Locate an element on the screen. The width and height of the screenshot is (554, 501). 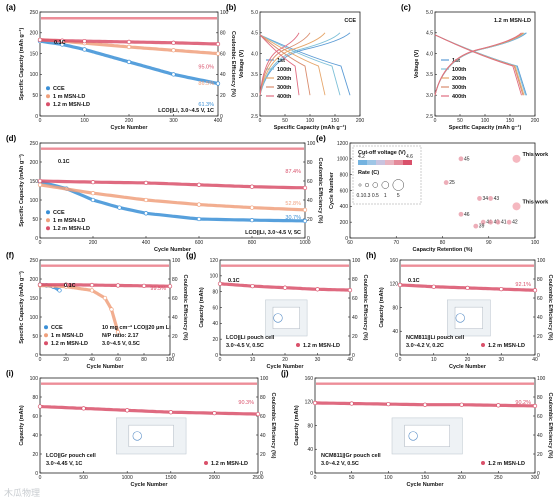
y2-tick-label: 0 is located at coordinates (221, 117).